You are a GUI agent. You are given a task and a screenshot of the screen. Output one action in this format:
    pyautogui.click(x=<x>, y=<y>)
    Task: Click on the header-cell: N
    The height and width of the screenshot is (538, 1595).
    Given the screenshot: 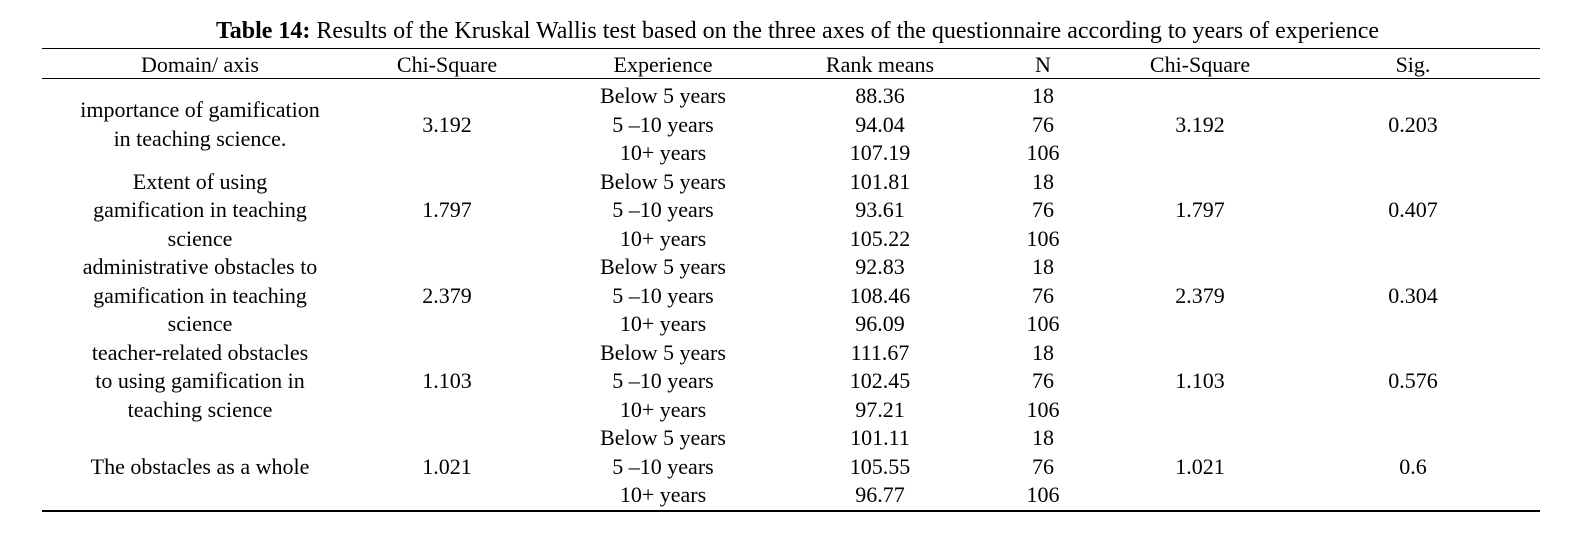 What is the action you would take?
    pyautogui.click(x=1043, y=64)
    